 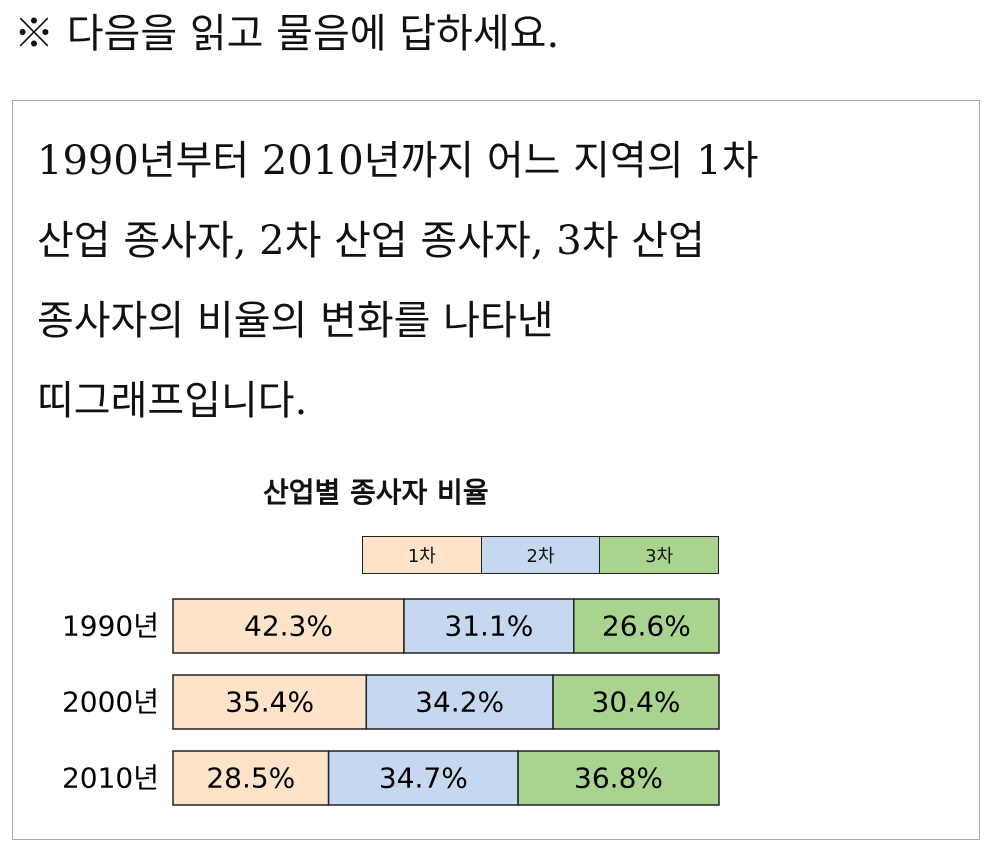 I want to click on data-label: 36.8%, so click(x=618, y=778).